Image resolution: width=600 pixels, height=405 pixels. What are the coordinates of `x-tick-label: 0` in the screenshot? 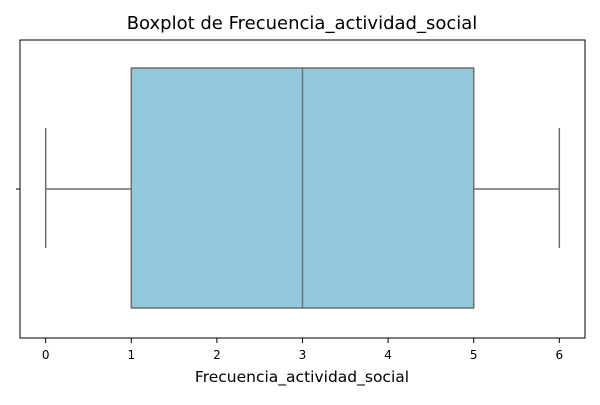 It's located at (46, 355).